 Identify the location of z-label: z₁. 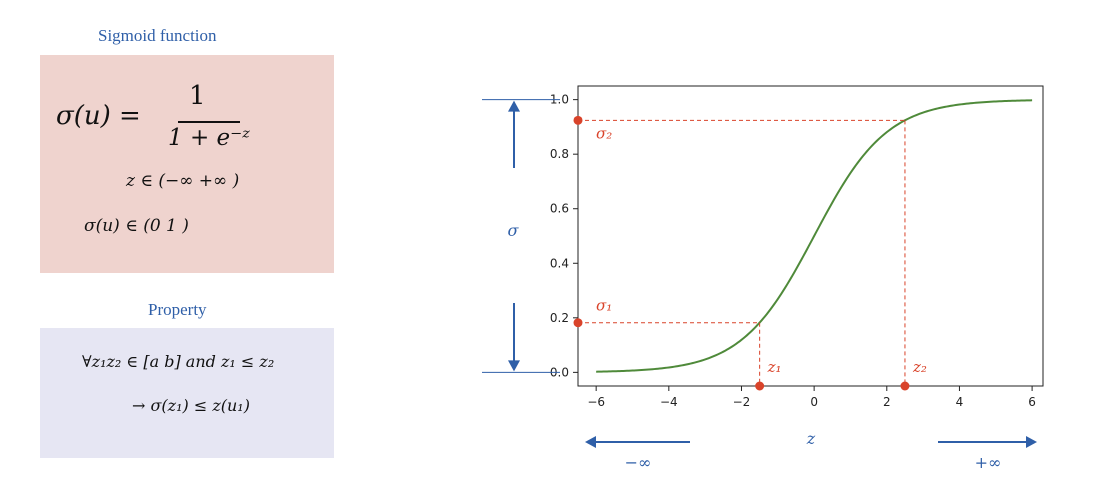
(774, 367).